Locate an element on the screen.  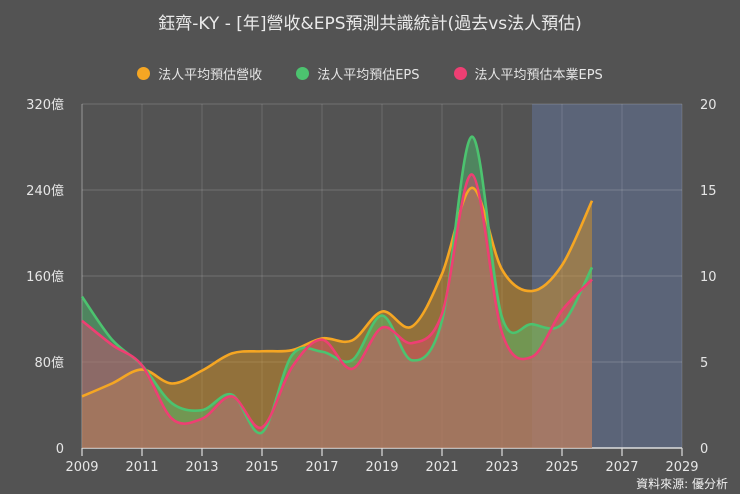
legend-item-revenue: 法人平均預估營收 is located at coordinates (199, 73).